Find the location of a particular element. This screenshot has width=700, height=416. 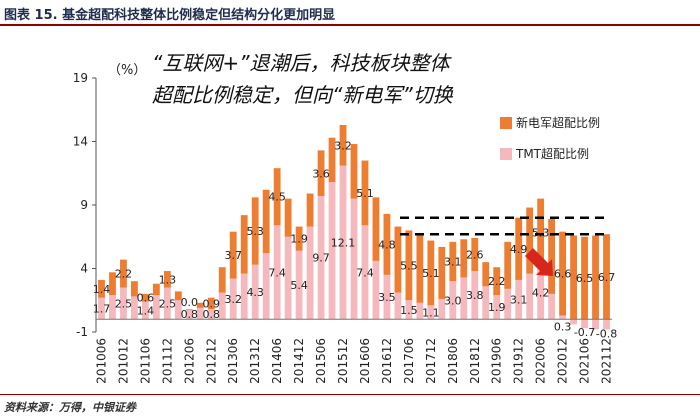

x-tick-label: 201306 is located at coordinates (233, 361).